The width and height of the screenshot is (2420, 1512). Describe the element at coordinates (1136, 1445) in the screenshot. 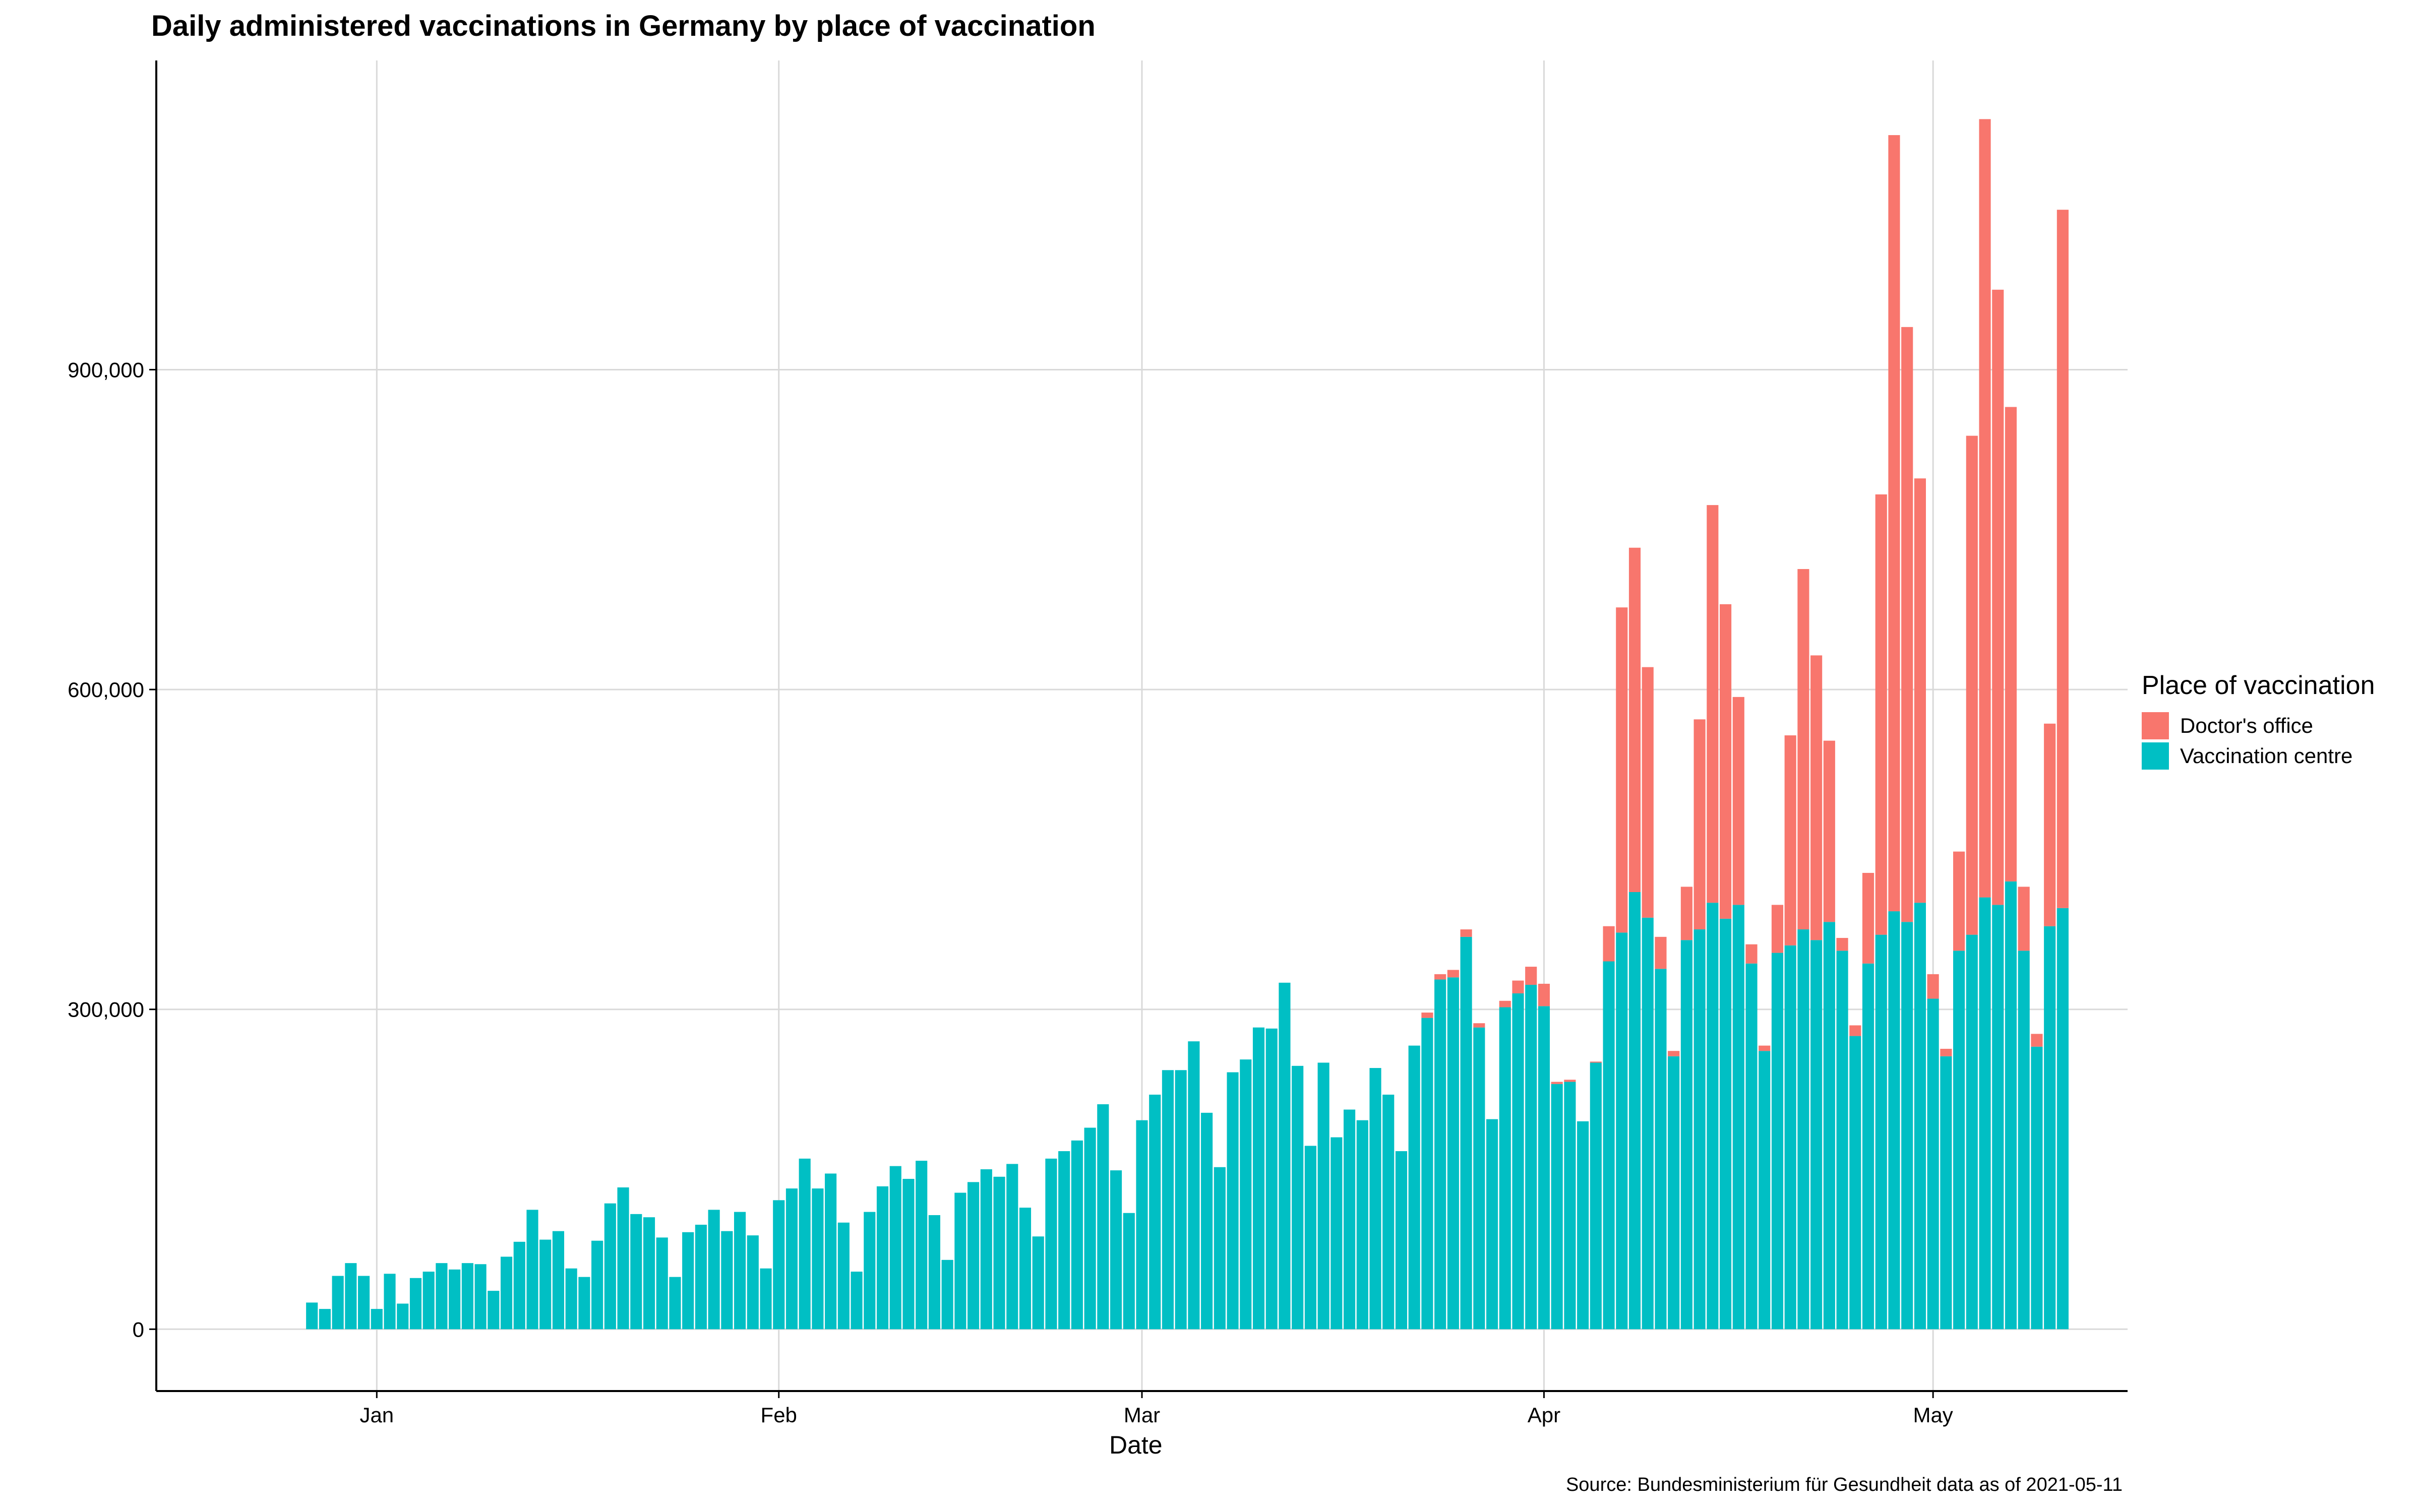

I see `x-axis-label: Date` at that location.